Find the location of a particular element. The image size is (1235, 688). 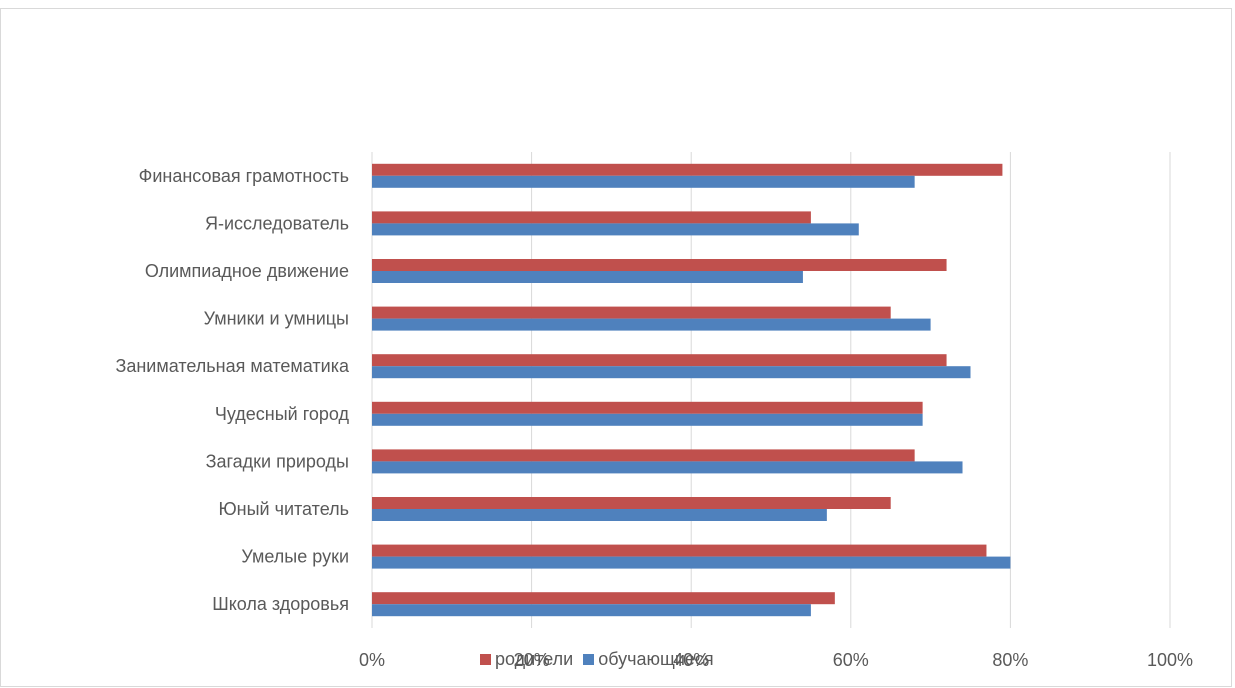

category-label: Умелые руки is located at coordinates (295, 557).